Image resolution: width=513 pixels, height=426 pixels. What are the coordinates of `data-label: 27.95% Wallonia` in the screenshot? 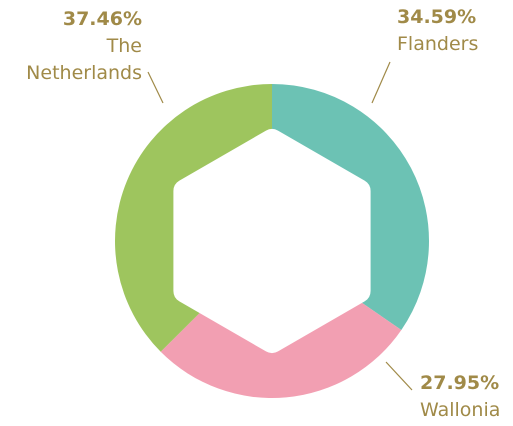 It's located at (465, 397).